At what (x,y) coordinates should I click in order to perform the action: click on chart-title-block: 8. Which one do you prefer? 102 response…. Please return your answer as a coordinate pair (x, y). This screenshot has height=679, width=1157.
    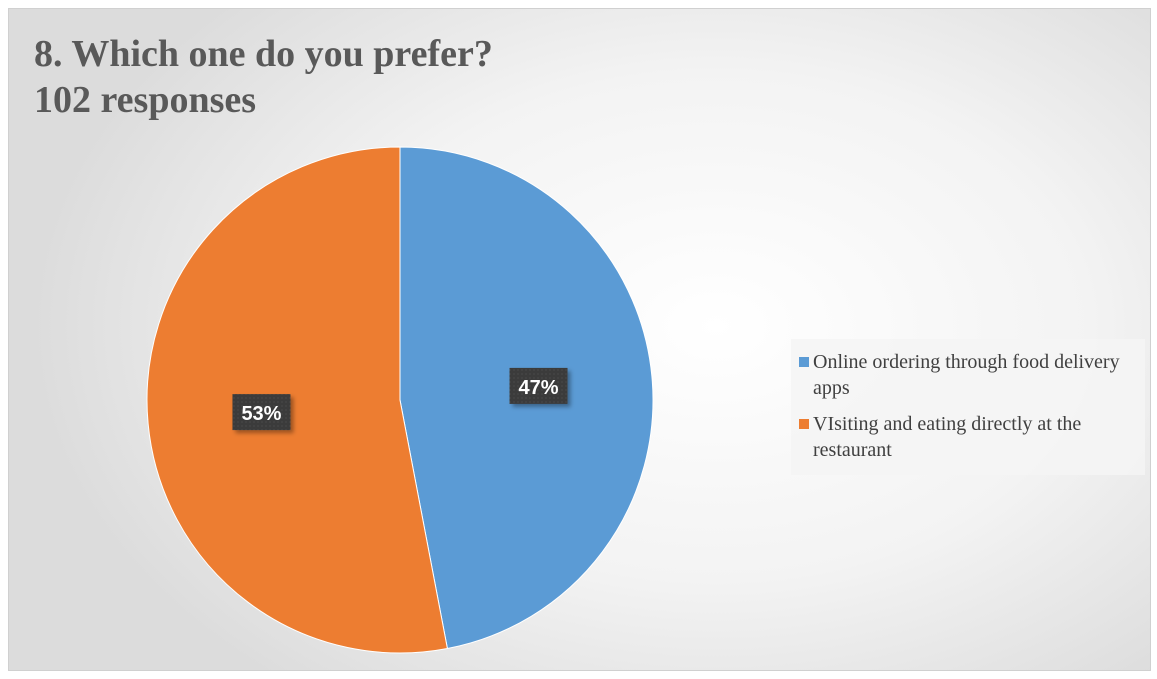
    Looking at the image, I should click on (263, 77).